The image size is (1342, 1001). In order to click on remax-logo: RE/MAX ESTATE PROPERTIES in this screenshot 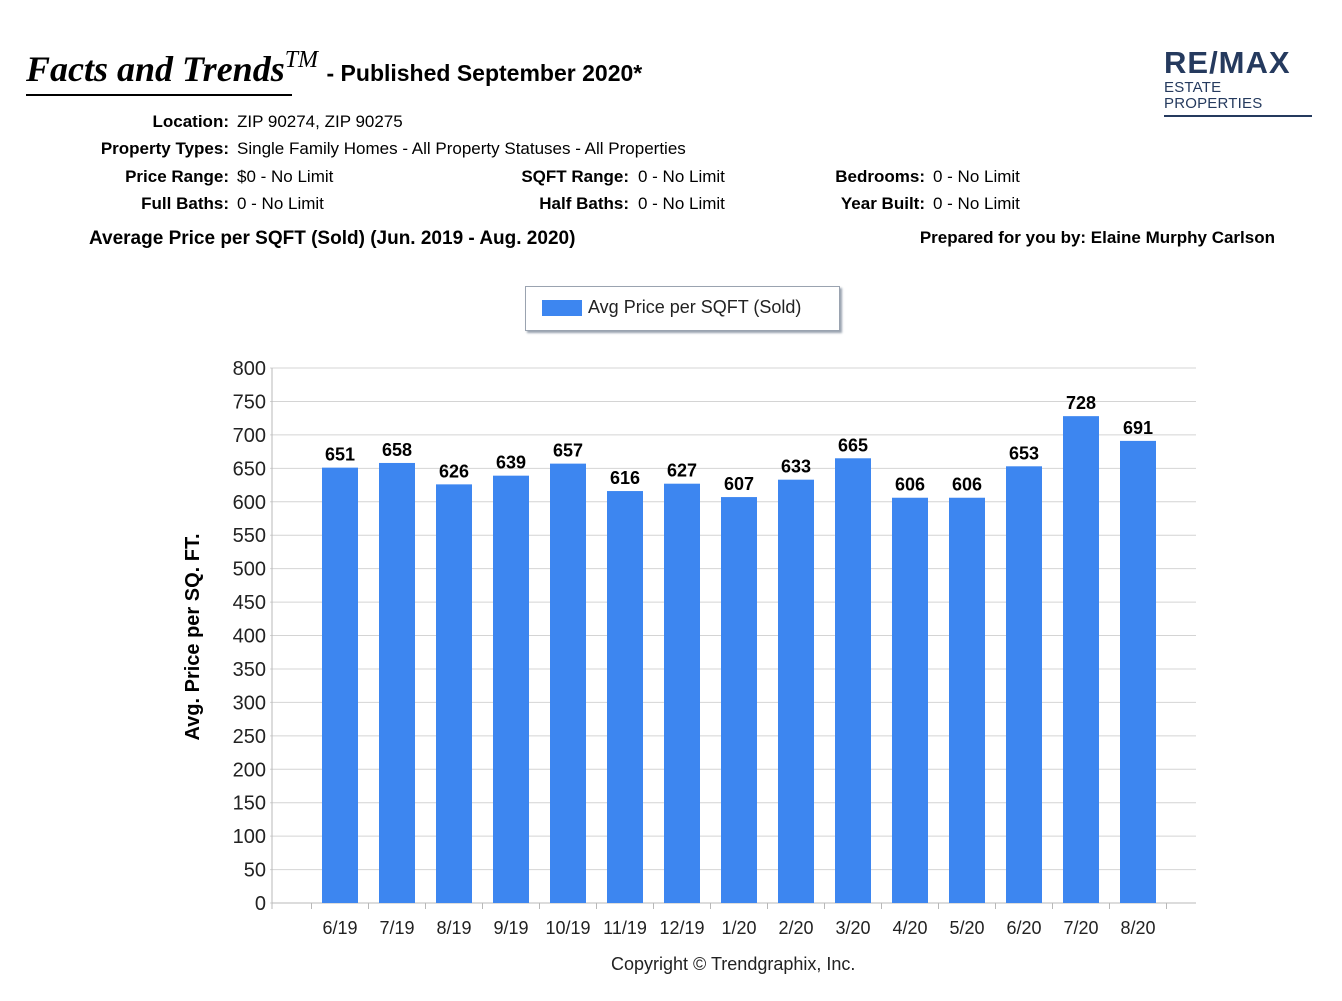, I will do `click(1238, 81)`.